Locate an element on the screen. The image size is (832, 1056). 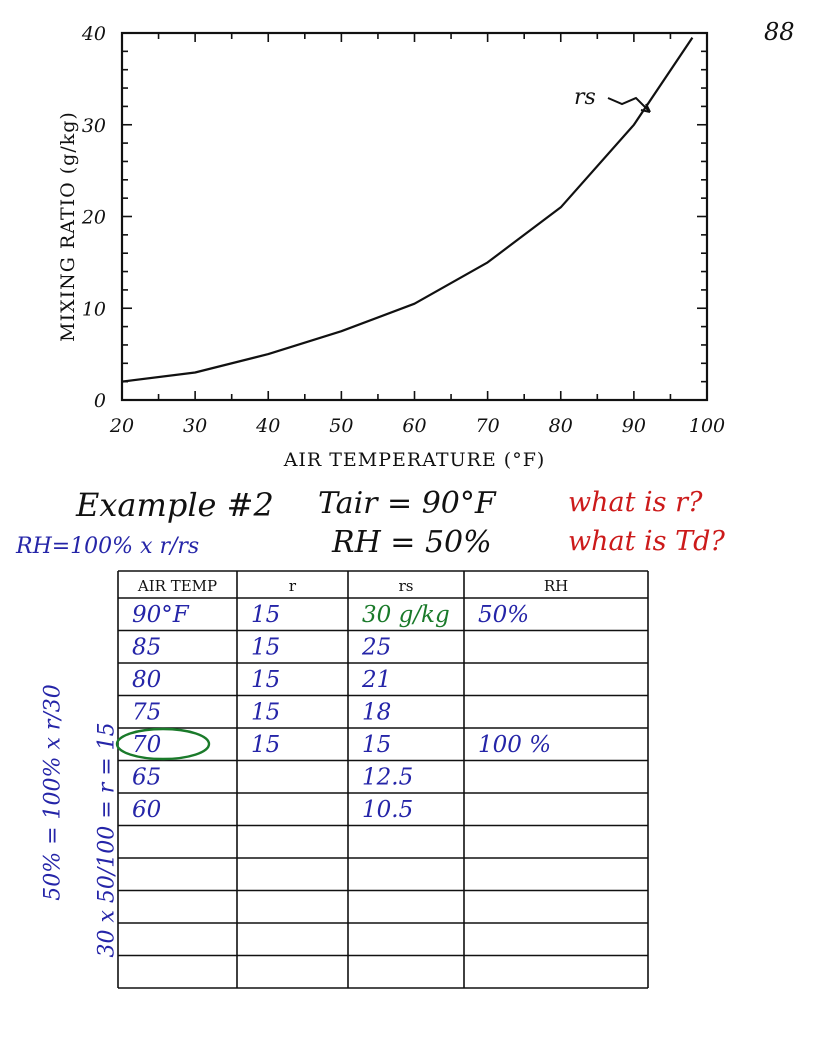
table-cell: 18 is located at coordinates (376, 713).